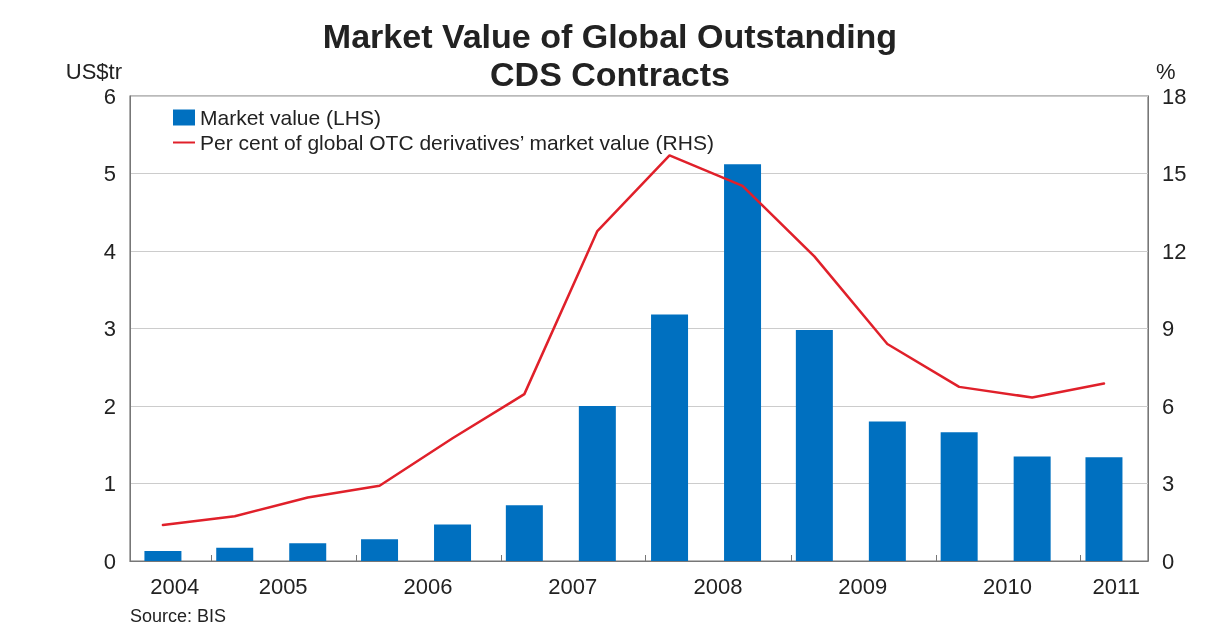 The width and height of the screenshot is (1220, 637). Describe the element at coordinates (573, 586) in the screenshot. I see `x-tick-label: 2007` at that location.